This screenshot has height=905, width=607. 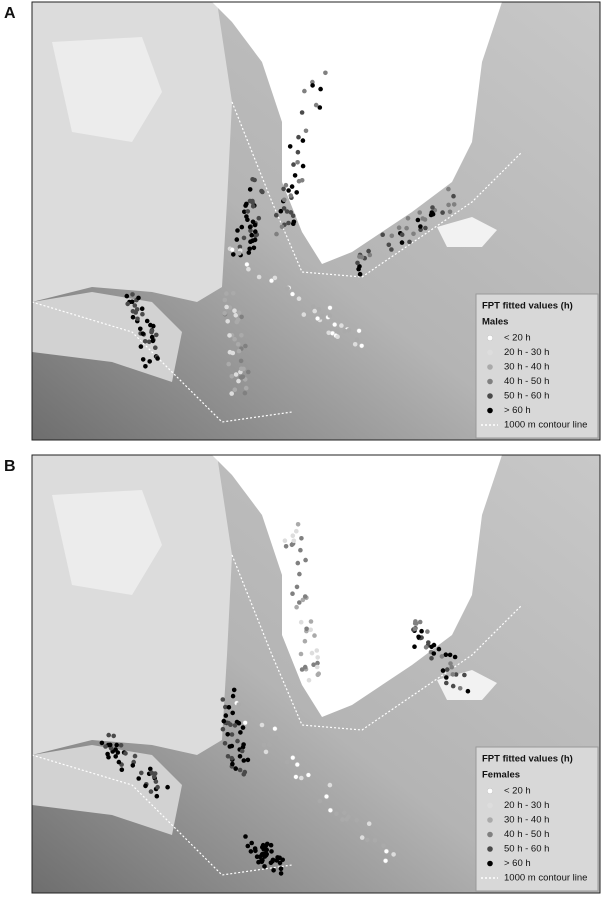 I want to click on panel-label: B, so click(x=10, y=466).